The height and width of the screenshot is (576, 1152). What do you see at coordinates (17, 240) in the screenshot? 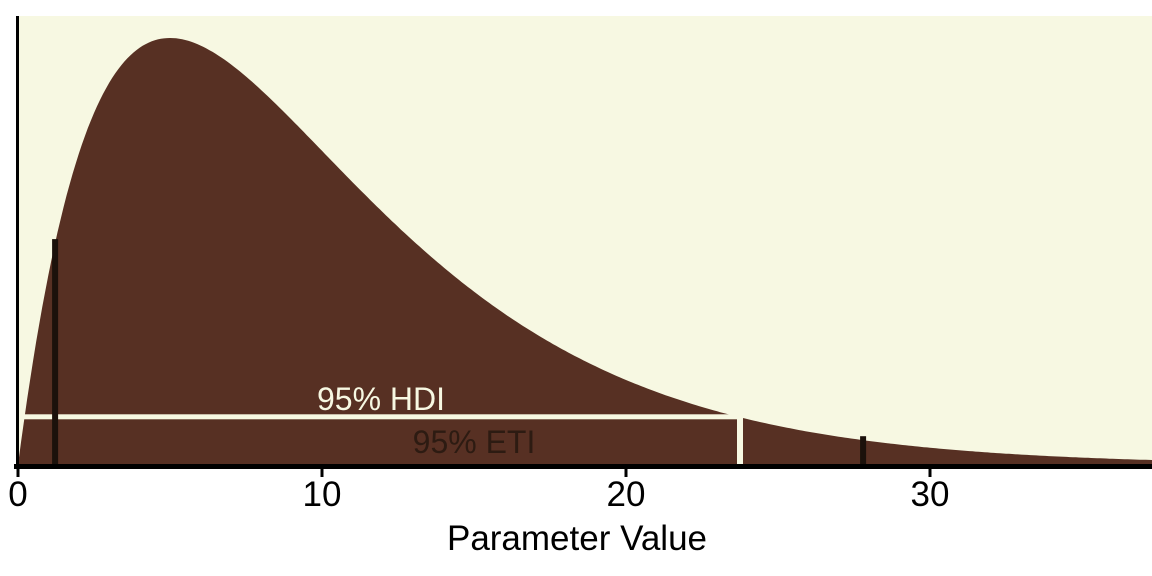
I see `y-axis-line` at bounding box center [17, 240].